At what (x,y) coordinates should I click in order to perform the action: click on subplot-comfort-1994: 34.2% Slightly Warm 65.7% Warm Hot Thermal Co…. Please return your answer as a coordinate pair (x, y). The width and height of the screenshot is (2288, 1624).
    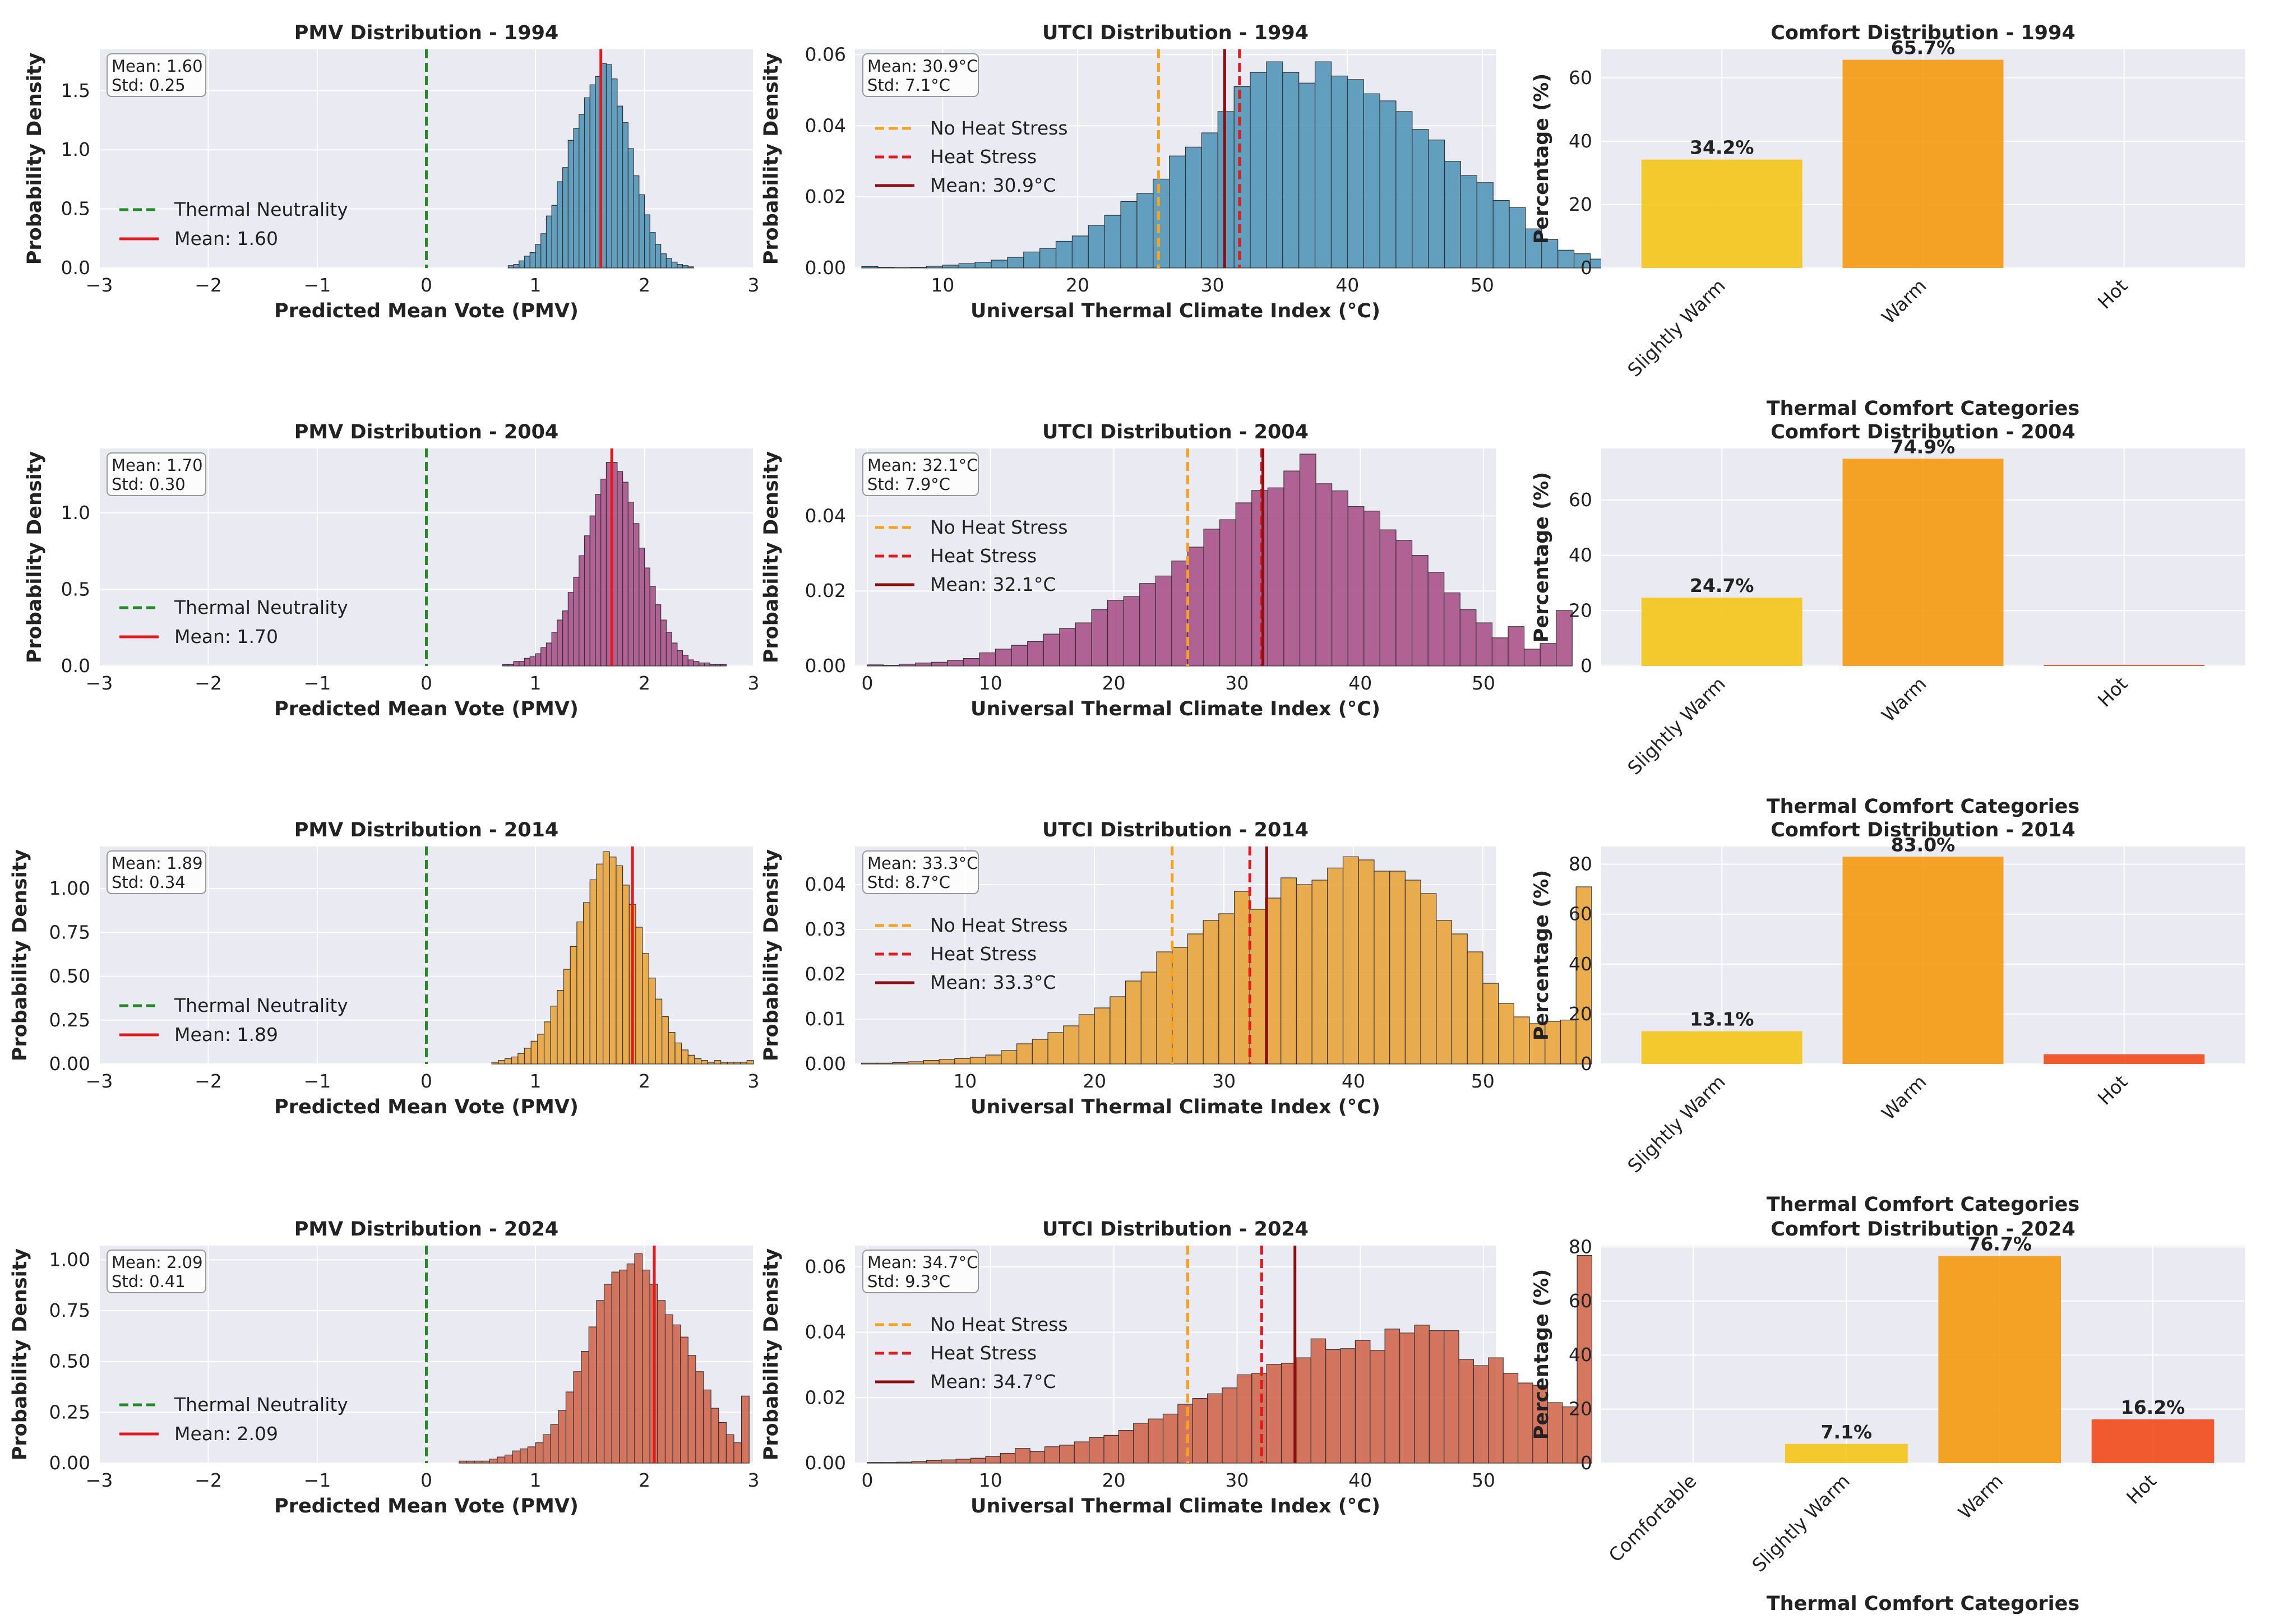
    Looking at the image, I should click on (1888, 221).